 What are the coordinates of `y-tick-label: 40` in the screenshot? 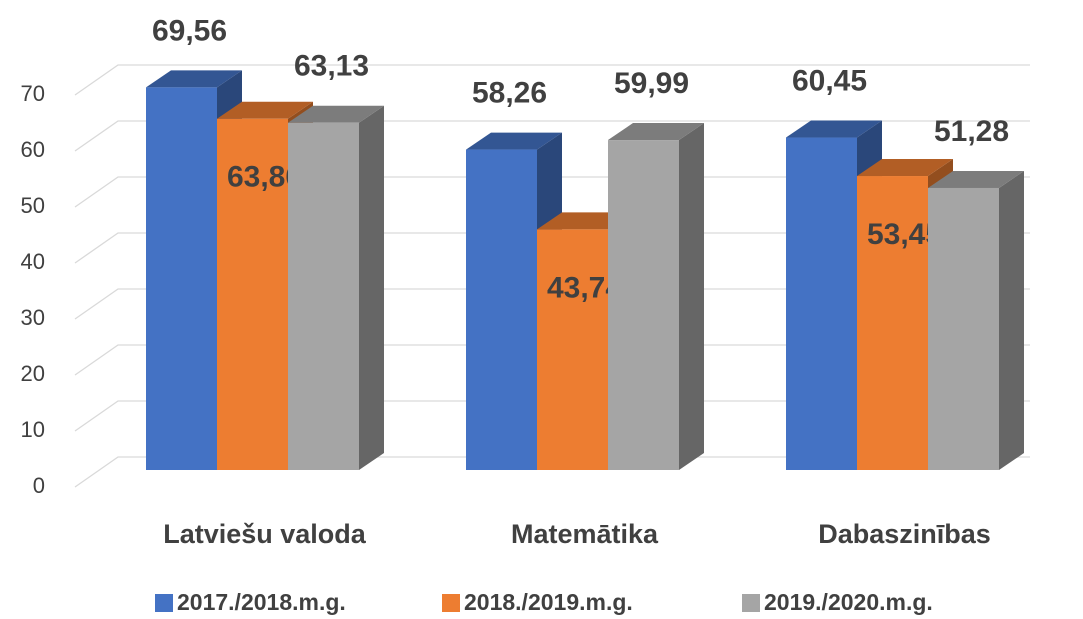 It's located at (33, 261).